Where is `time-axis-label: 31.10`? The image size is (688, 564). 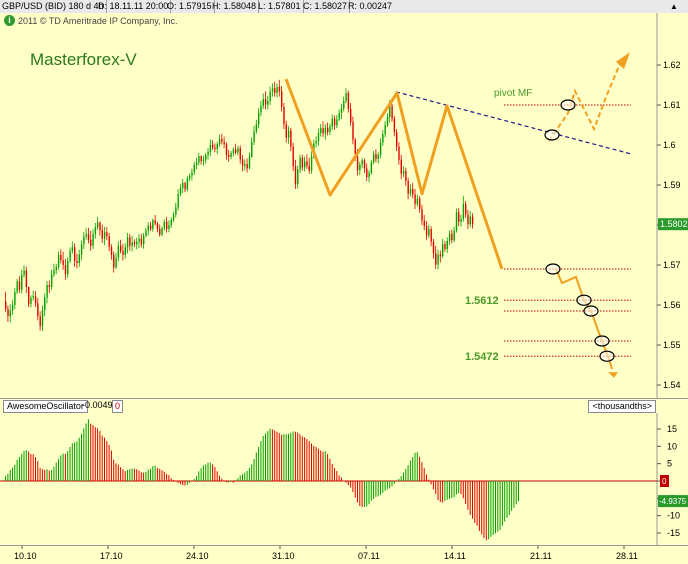
time-axis-label: 31.10 is located at coordinates (283, 556).